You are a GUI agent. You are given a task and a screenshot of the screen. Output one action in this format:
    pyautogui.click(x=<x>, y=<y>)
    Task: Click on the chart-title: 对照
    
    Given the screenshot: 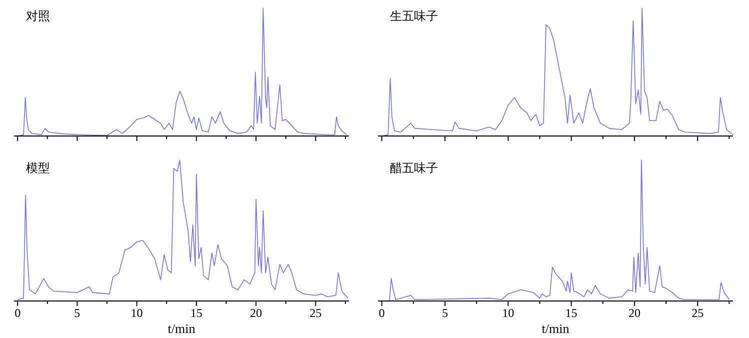 What is the action you would take?
    pyautogui.click(x=38, y=16)
    